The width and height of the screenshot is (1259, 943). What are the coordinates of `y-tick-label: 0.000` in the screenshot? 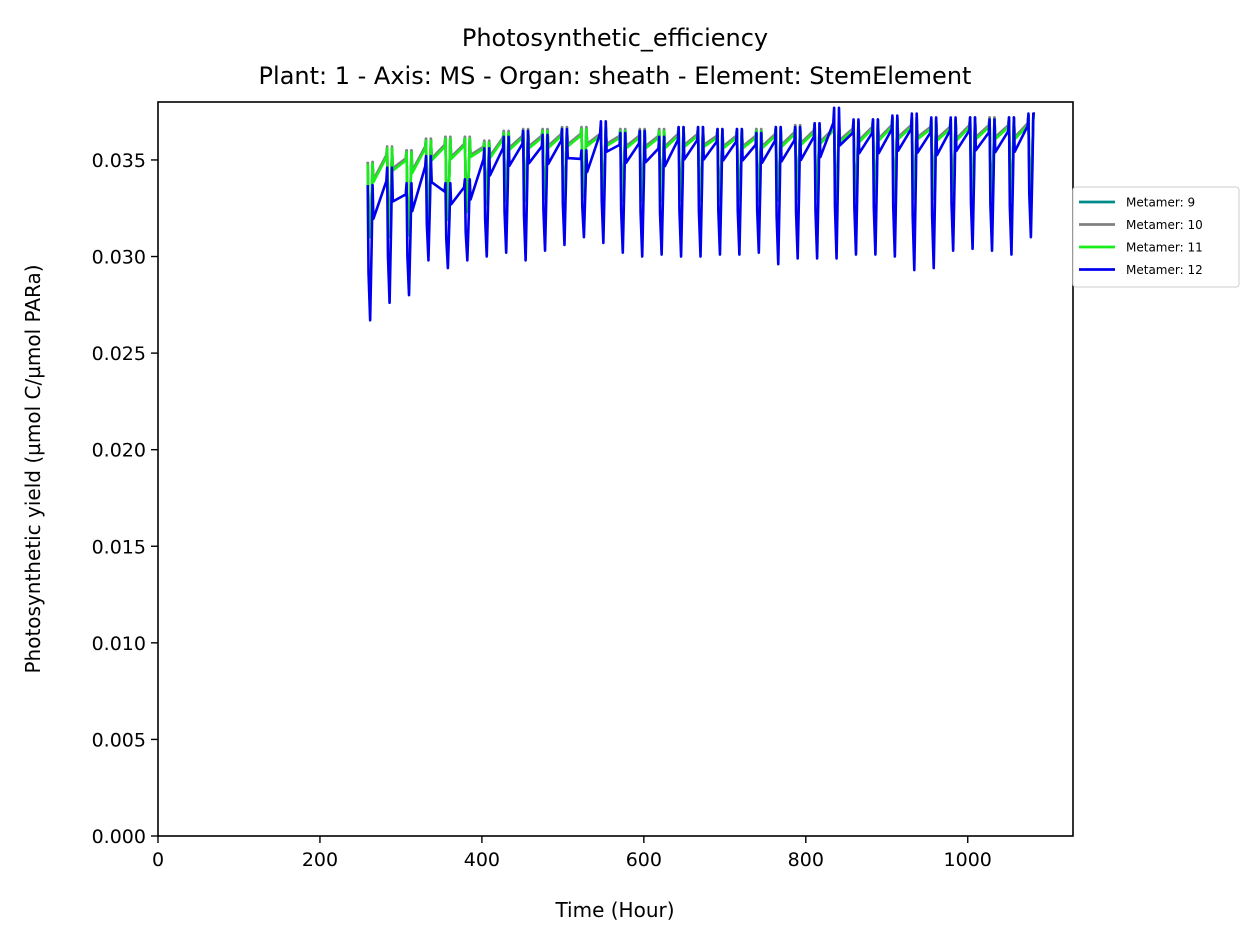 It's located at (119, 837).